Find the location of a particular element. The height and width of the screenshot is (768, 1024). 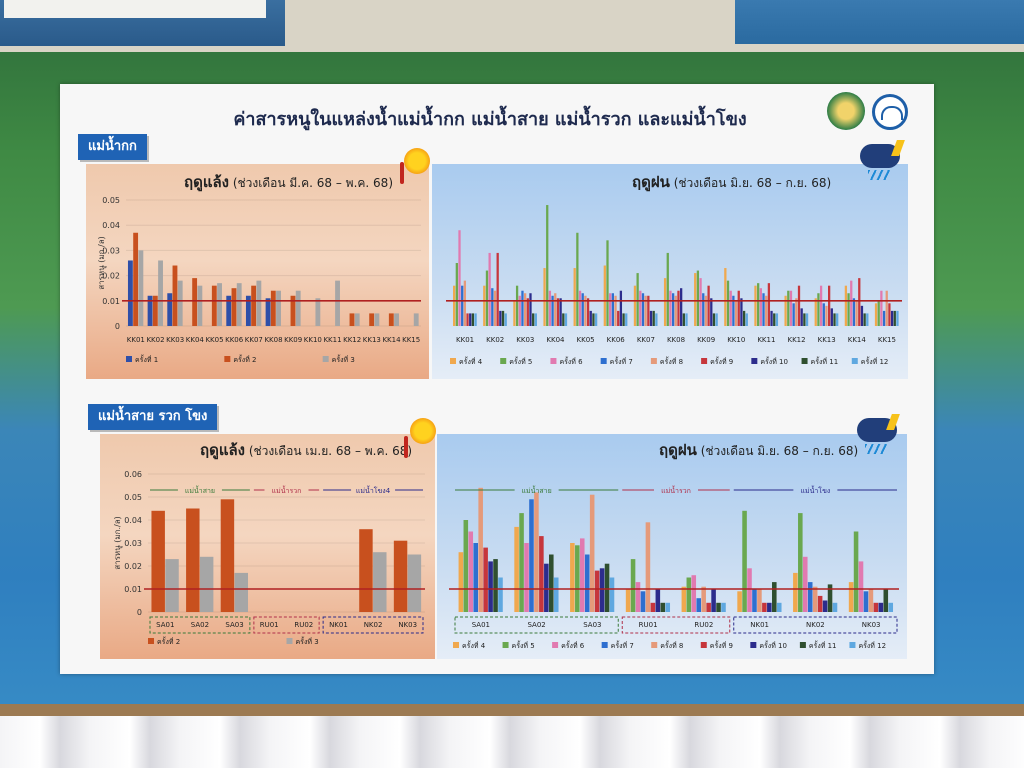

lightning-icon is located at coordinates (898, 148).